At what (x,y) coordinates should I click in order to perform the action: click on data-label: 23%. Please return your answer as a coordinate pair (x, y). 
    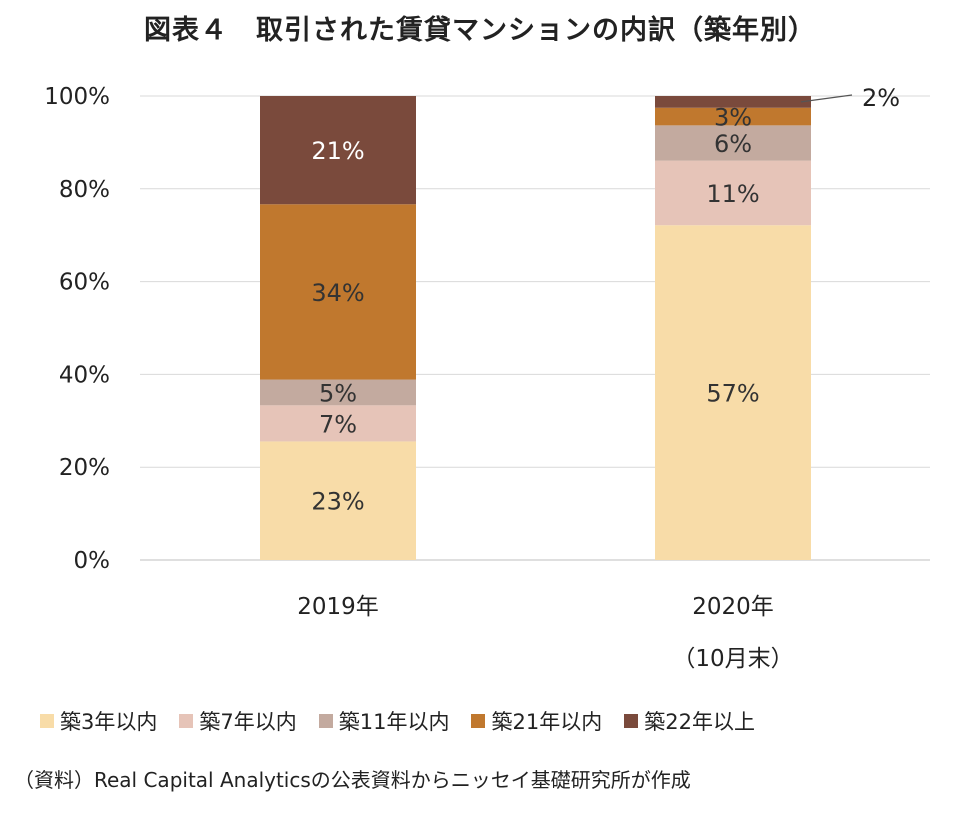
    Looking at the image, I should click on (337, 502).